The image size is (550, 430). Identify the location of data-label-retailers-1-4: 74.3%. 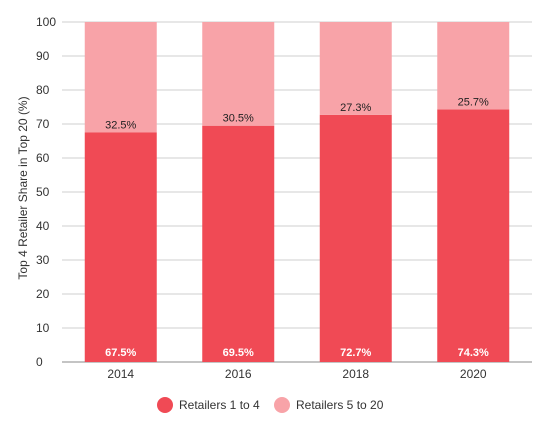
(473, 353).